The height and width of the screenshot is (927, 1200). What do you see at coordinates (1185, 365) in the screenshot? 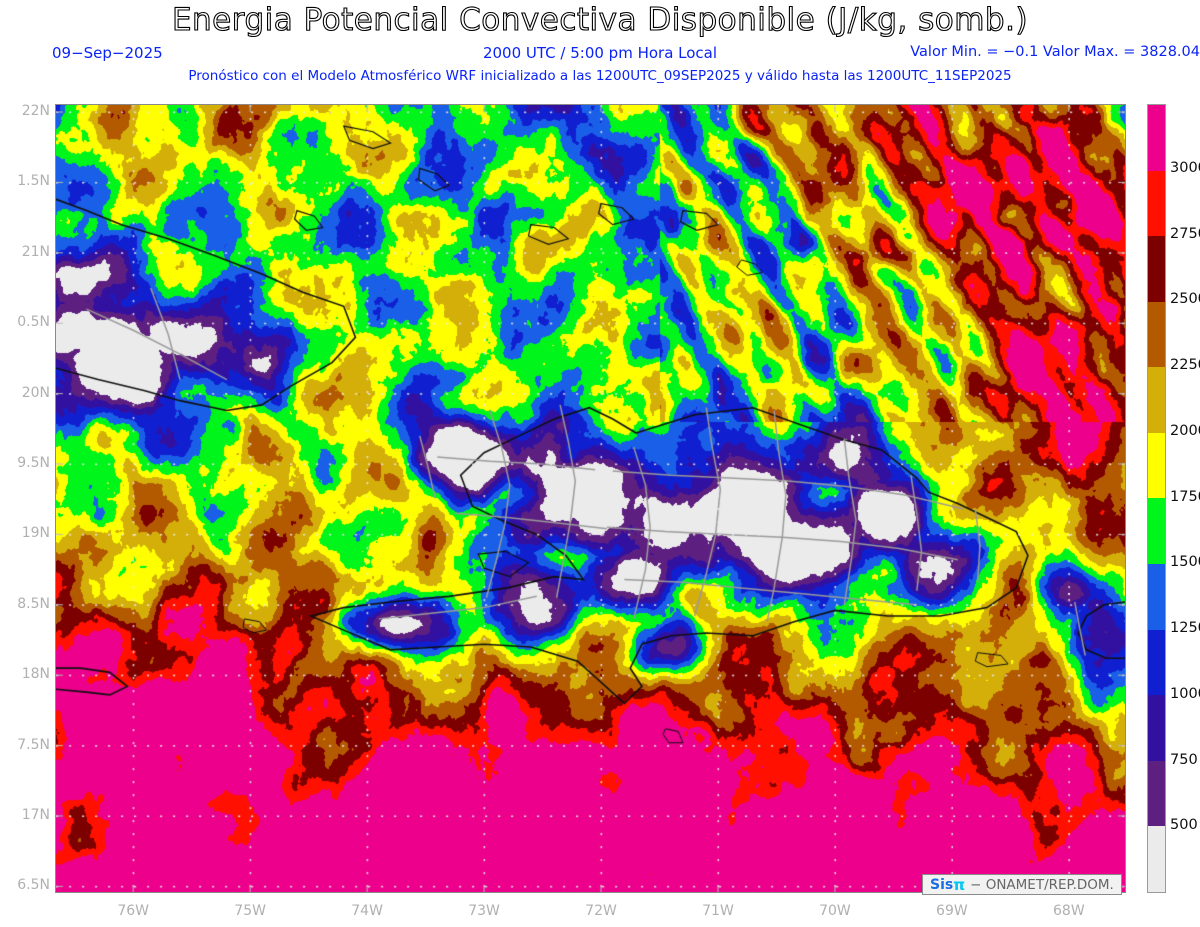
I see `colorbar-tick-2250: 2250` at bounding box center [1185, 365].